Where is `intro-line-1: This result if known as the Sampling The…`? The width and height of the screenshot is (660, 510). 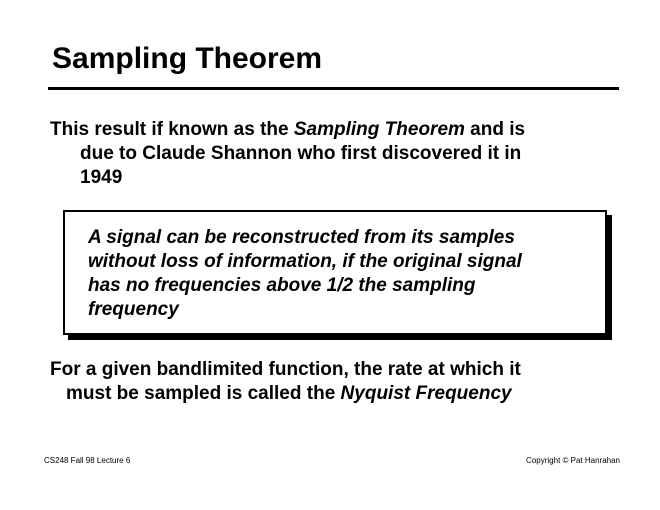
intro-line-1: This result if known as the Sampling The… is located at coordinates (287, 130).